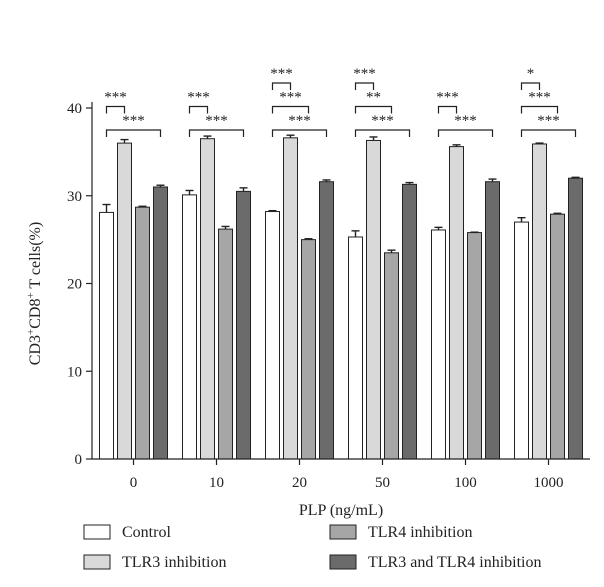 The height and width of the screenshot is (587, 604). Describe the element at coordinates (531, 74) in the screenshot. I see `significance-label: *` at that location.